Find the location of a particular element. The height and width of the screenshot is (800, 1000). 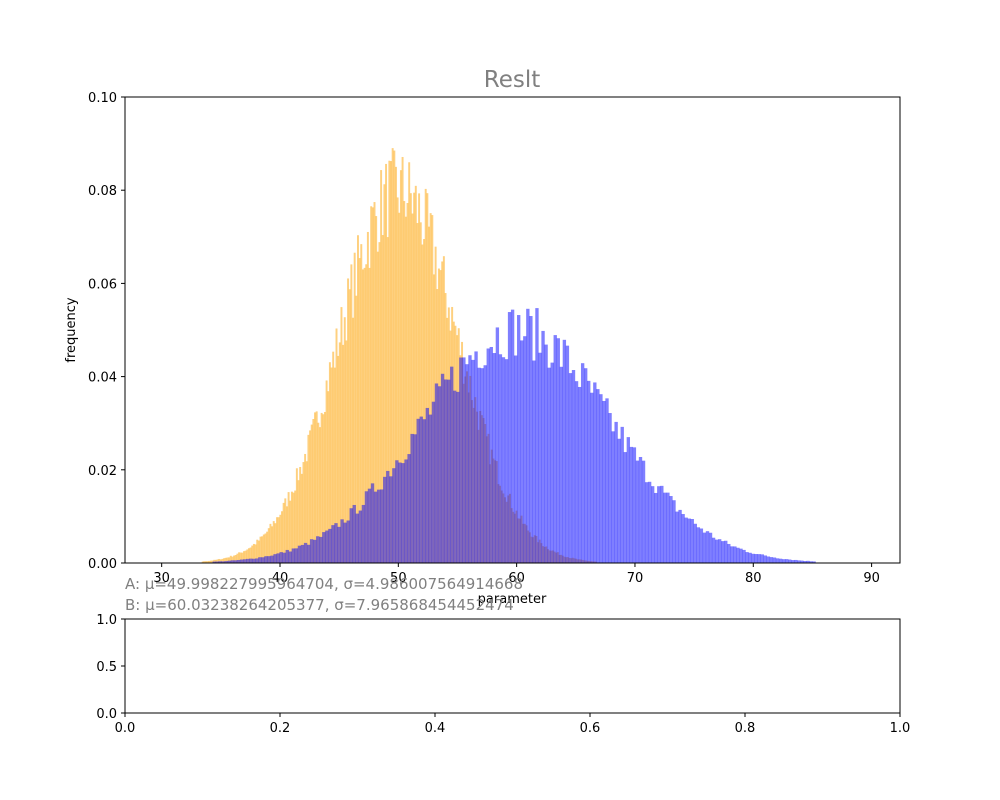

x-tick-label: 70 is located at coordinates (635, 578).